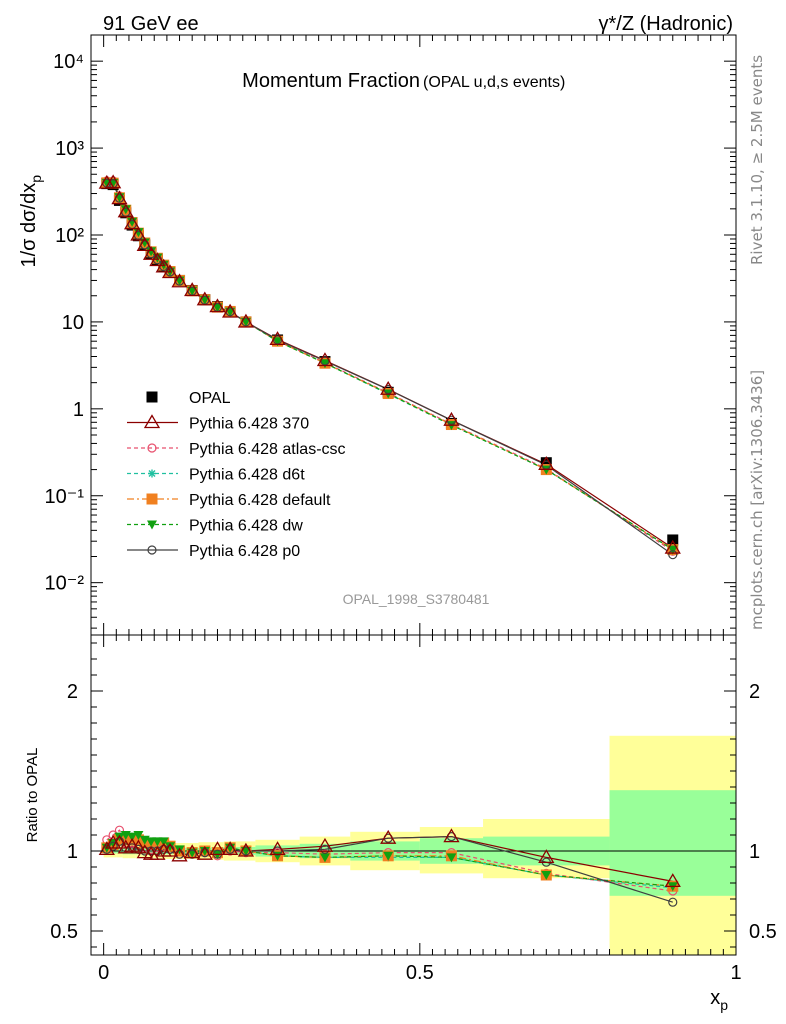  Describe the element at coordinates (763, 932) in the screenshot. I see `ratio-y-tick-label-right: 0.5` at that location.